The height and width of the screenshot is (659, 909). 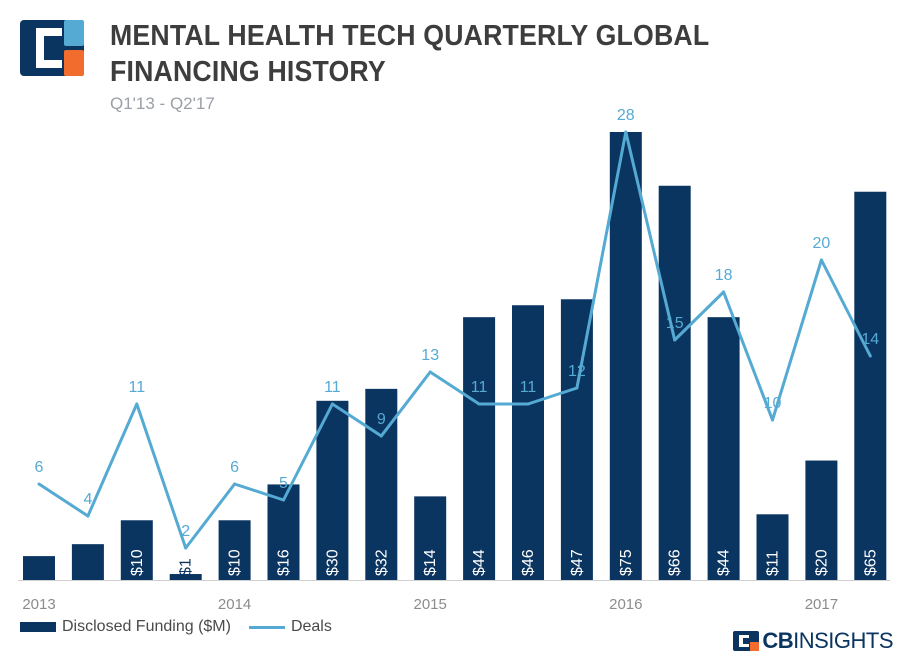 What do you see at coordinates (778, 640) in the screenshot?
I see `brand-cb: CB` at bounding box center [778, 640].